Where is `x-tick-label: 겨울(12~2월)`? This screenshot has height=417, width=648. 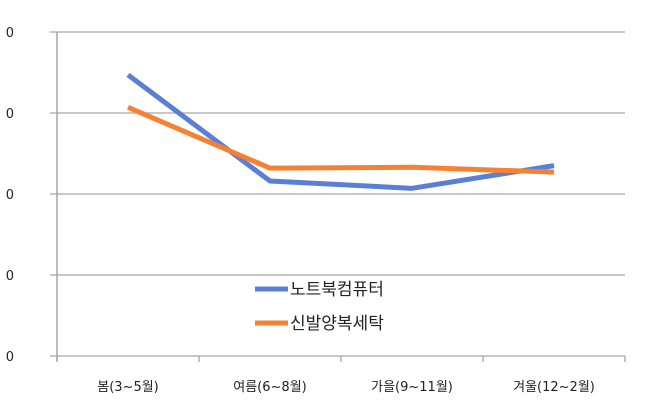 x-tick-label: 겨울(12~2월) is located at coordinates (554, 387).